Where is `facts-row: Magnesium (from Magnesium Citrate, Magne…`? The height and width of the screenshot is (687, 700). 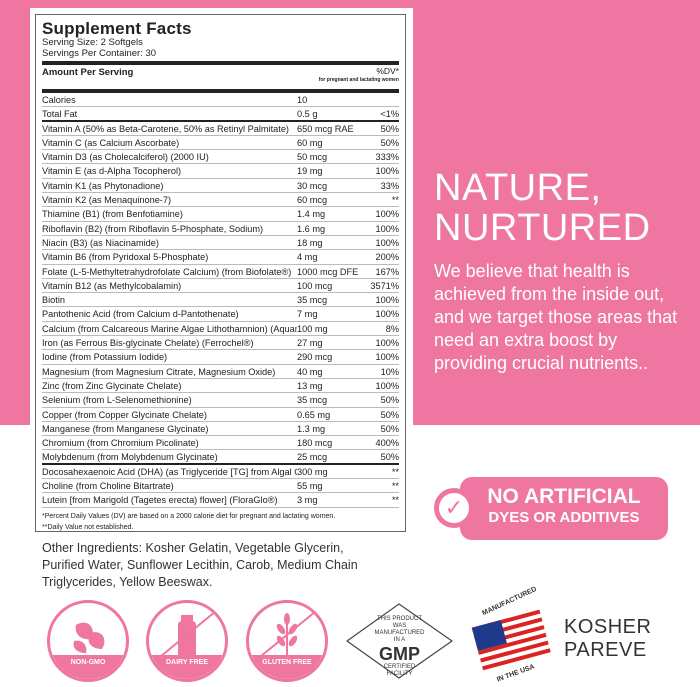
facts-row: Magnesium (from Magnesium Citrate, Magne… is located at coordinates (220, 372).